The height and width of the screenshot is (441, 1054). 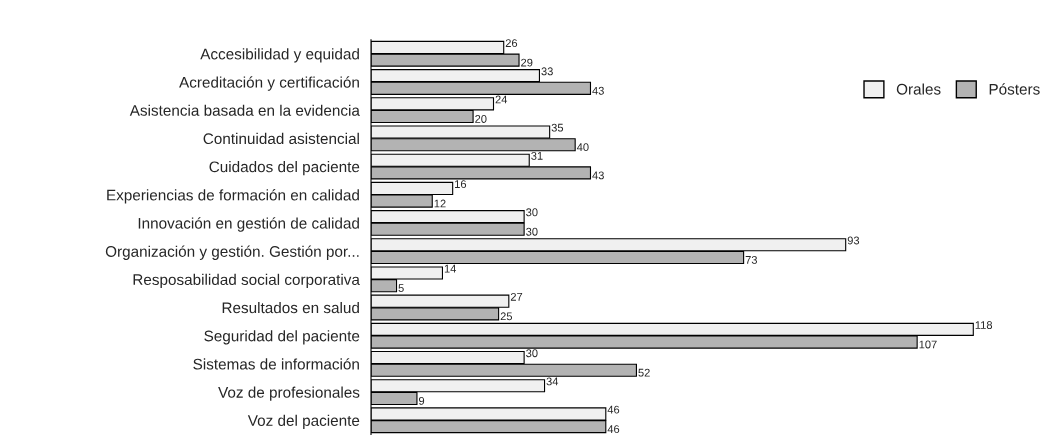 What do you see at coordinates (511, 43) in the screenshot?
I see `data-label: 26` at bounding box center [511, 43].